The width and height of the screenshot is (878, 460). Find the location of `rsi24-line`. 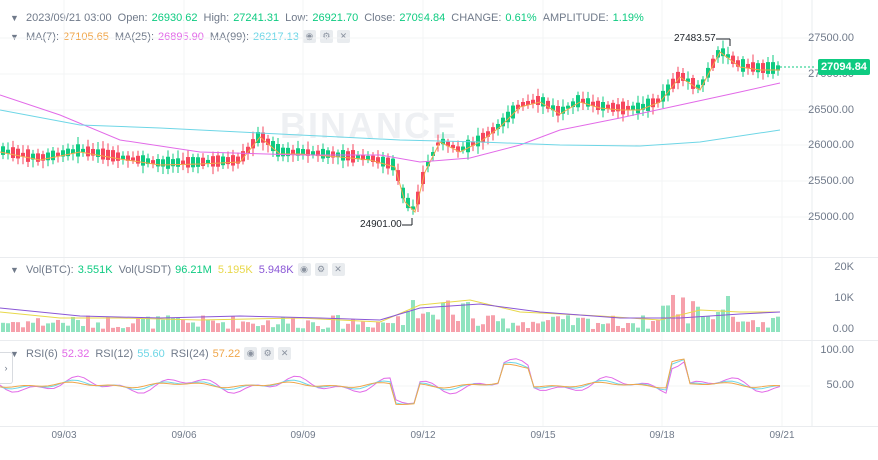

rsi24-line is located at coordinates (390, 382).